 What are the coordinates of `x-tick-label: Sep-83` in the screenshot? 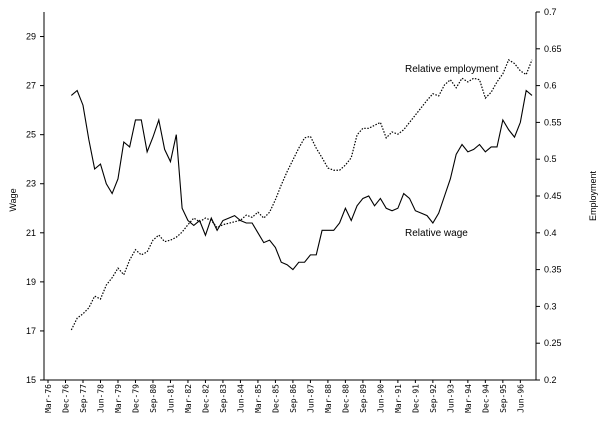 It's located at (223, 398).